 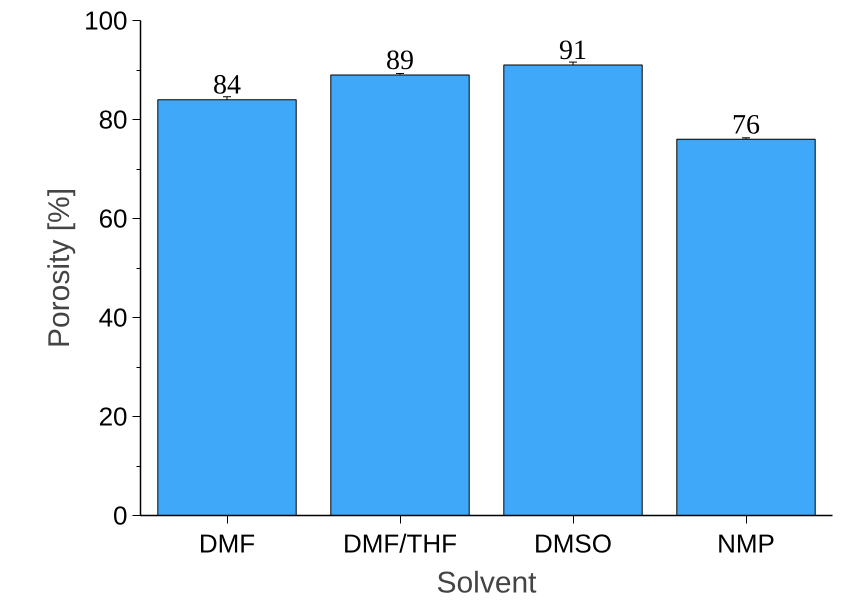 What do you see at coordinates (746, 124) in the screenshot?
I see `data-label: 76` at bounding box center [746, 124].